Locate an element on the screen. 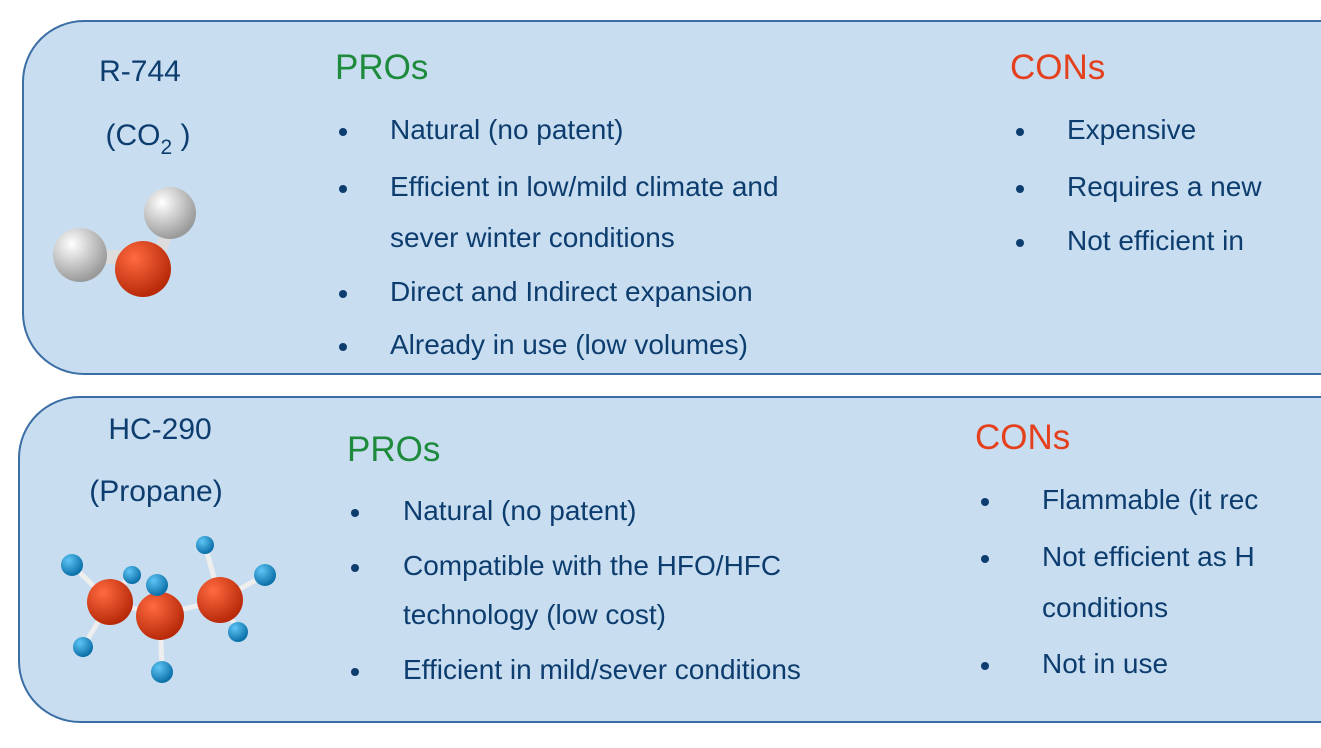 The height and width of the screenshot is (748, 1321). con-item: Requires a new is located at coordinates (1164, 186).